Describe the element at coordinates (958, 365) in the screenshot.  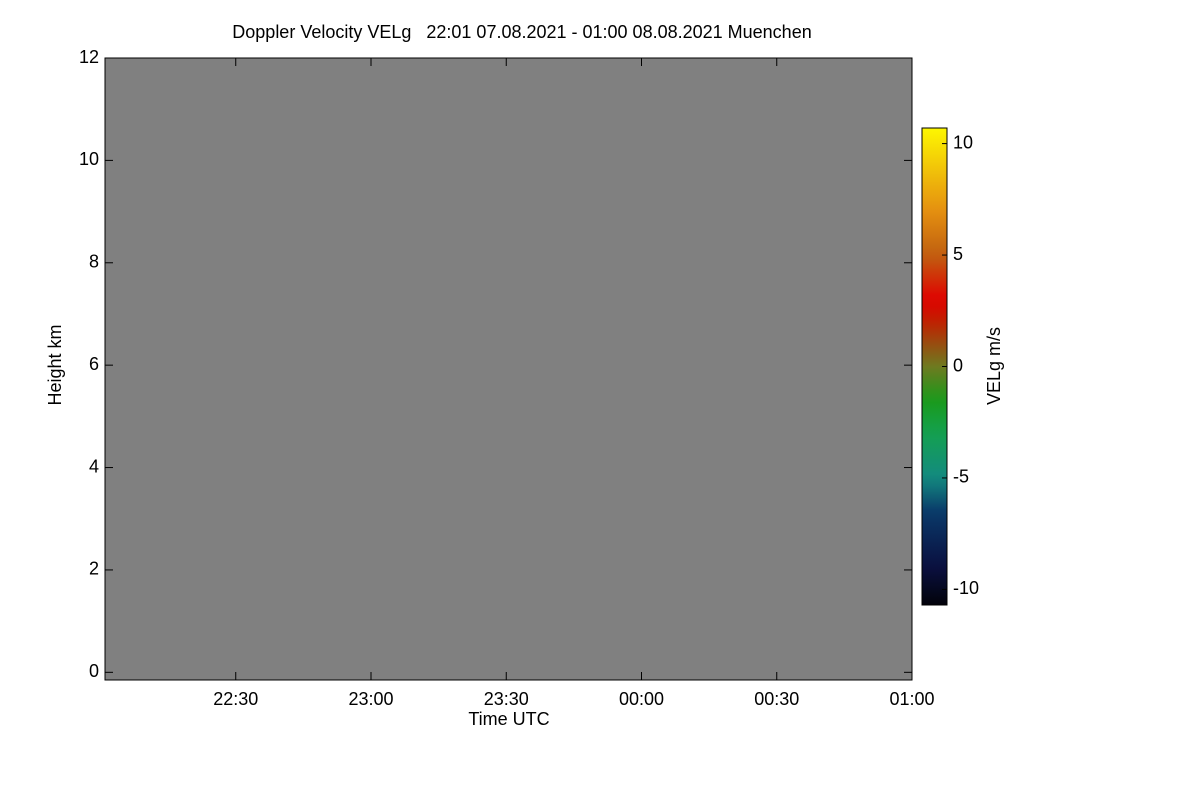
I see `colorbar-tick-label: 0` at that location.